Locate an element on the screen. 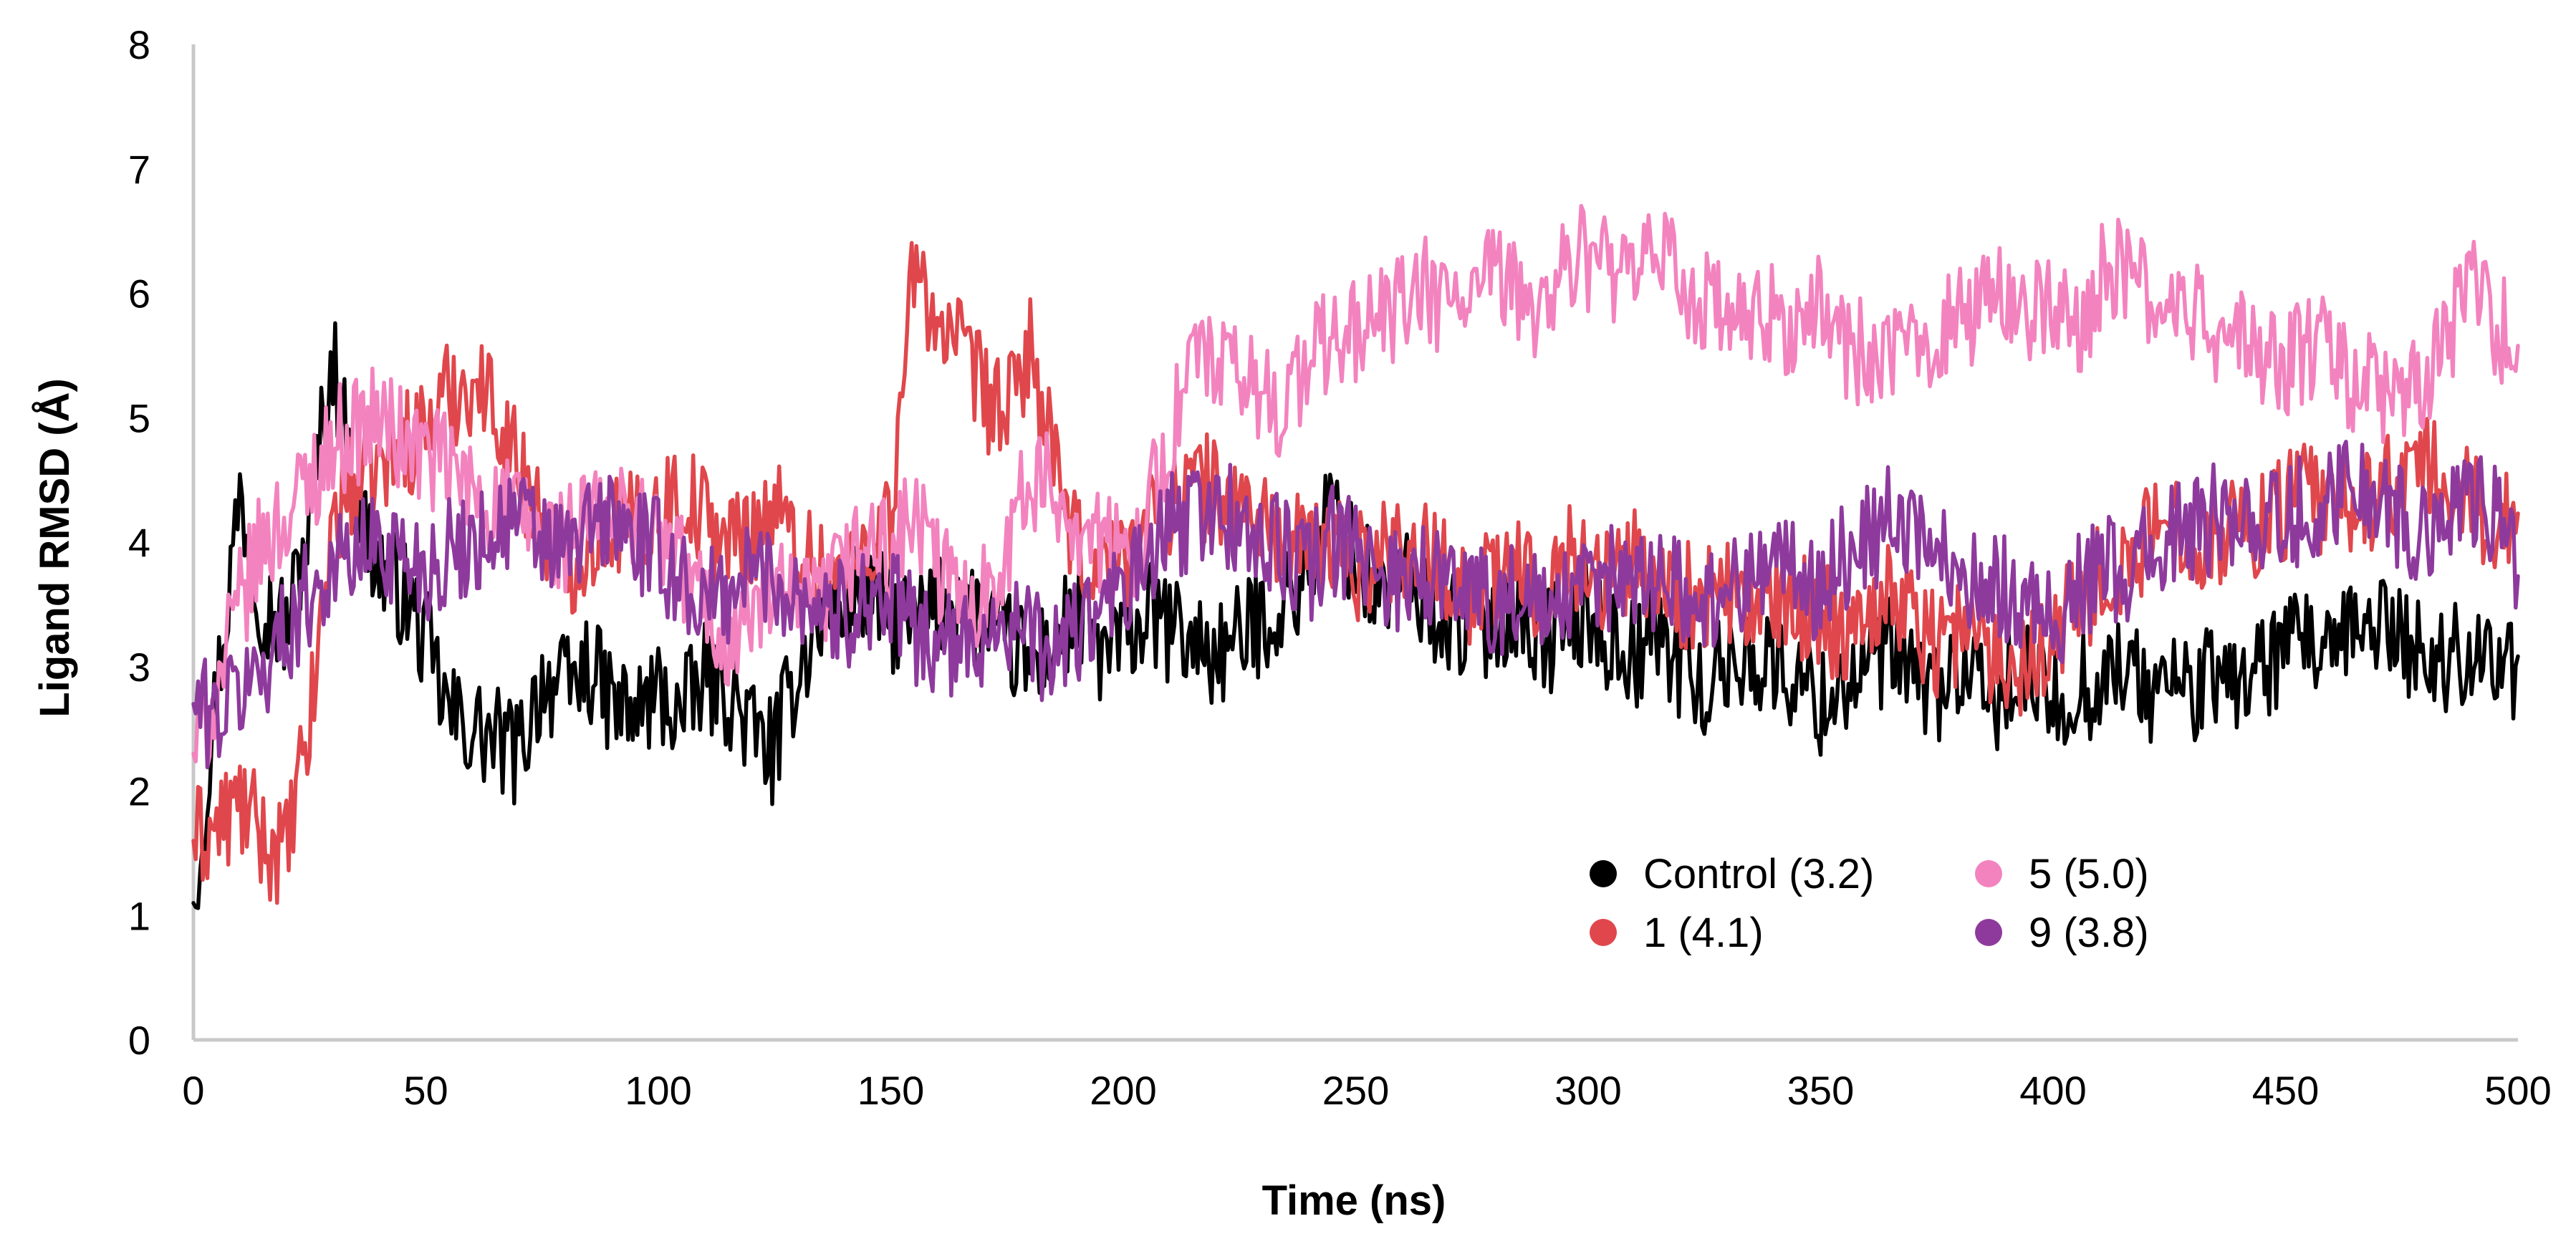 This screenshot has height=1244, width=2576. y-tick-label: 0 is located at coordinates (139, 1040).